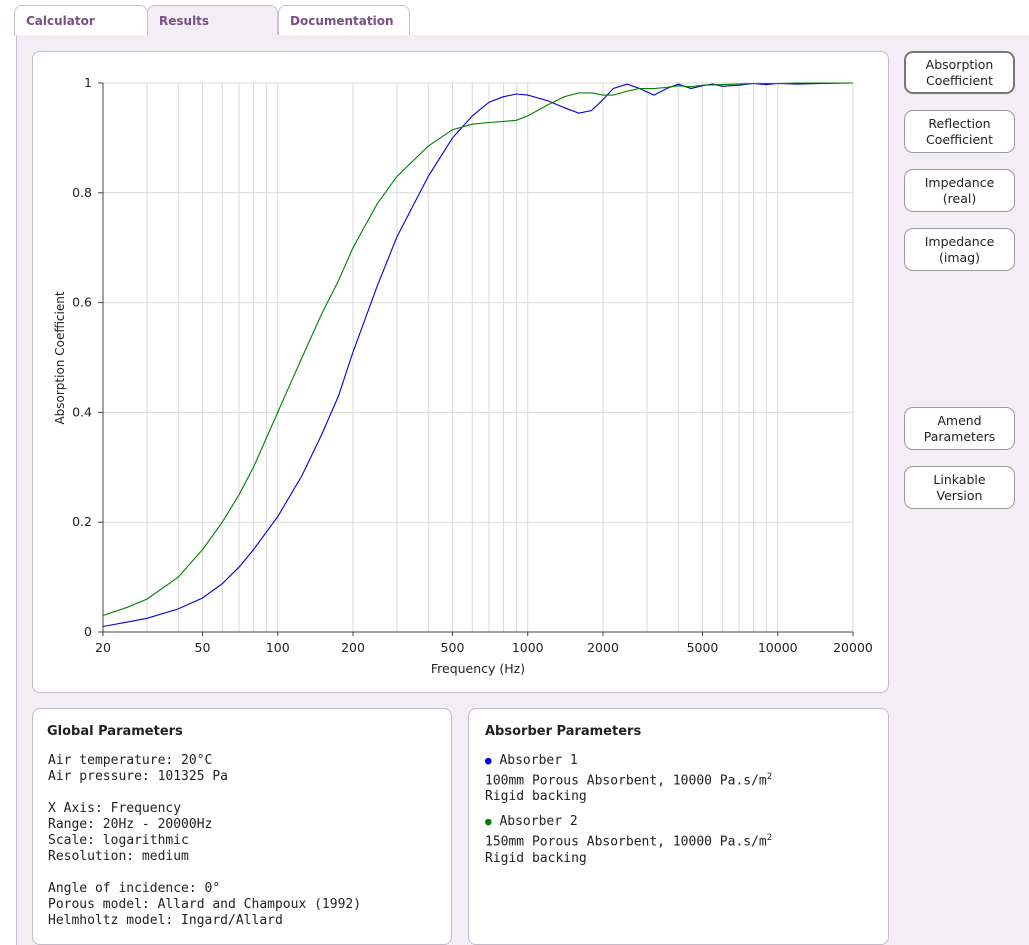 This screenshot has width=1029, height=945. I want to click on y-axis-label: Absorption Coefficient, so click(60, 357).